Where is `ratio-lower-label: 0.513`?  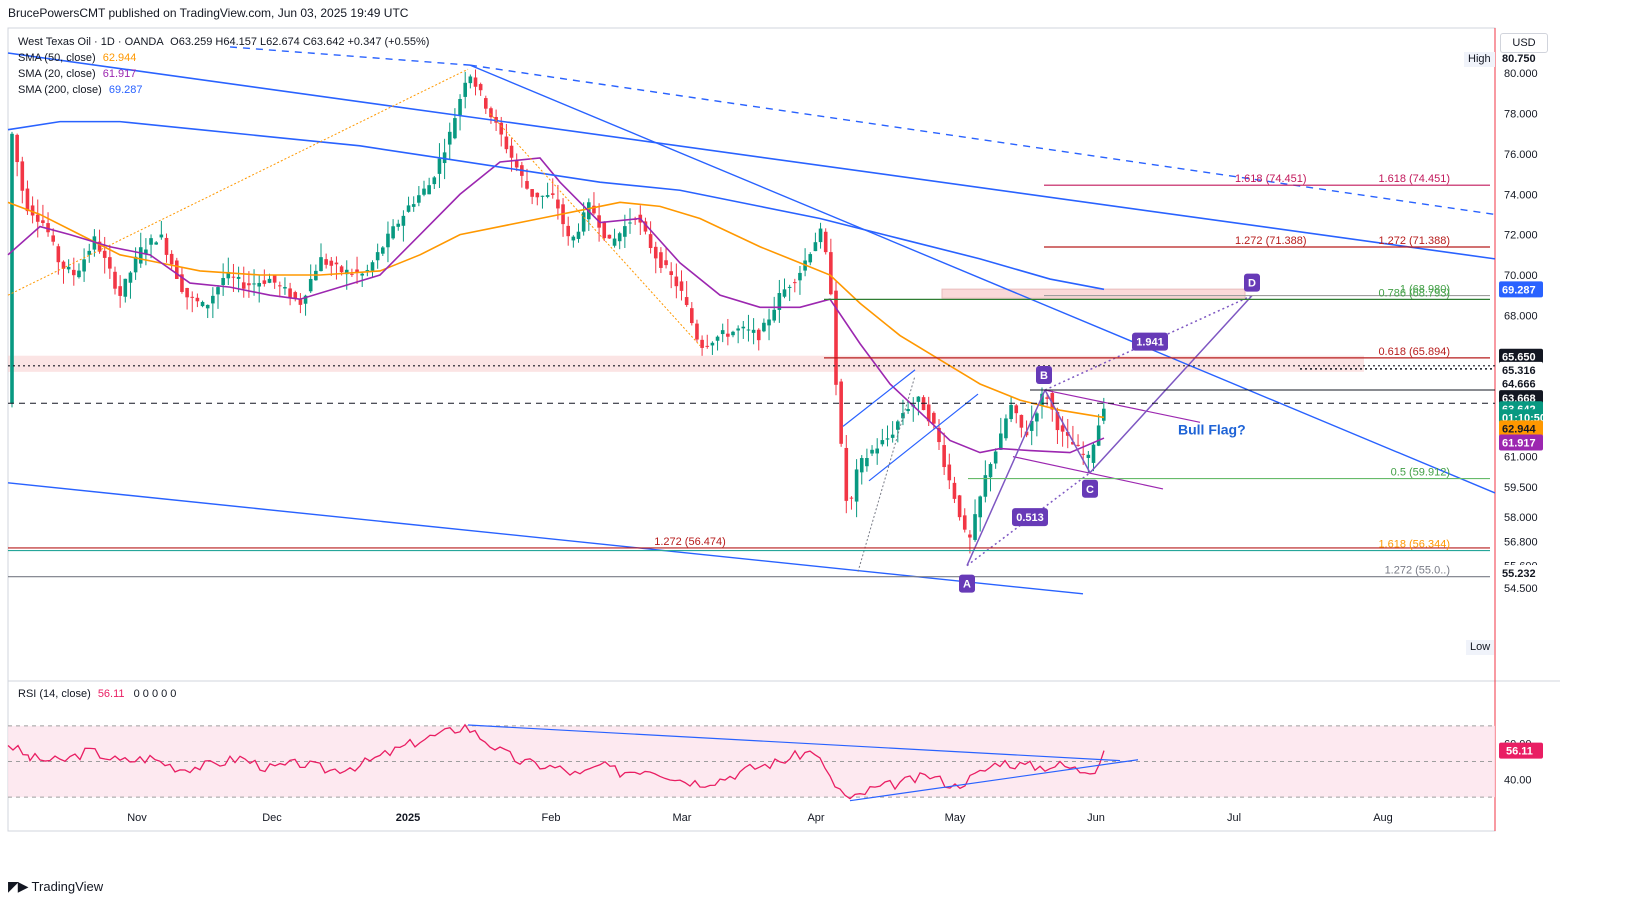
ratio-lower-label: 0.513 is located at coordinates (1030, 518).